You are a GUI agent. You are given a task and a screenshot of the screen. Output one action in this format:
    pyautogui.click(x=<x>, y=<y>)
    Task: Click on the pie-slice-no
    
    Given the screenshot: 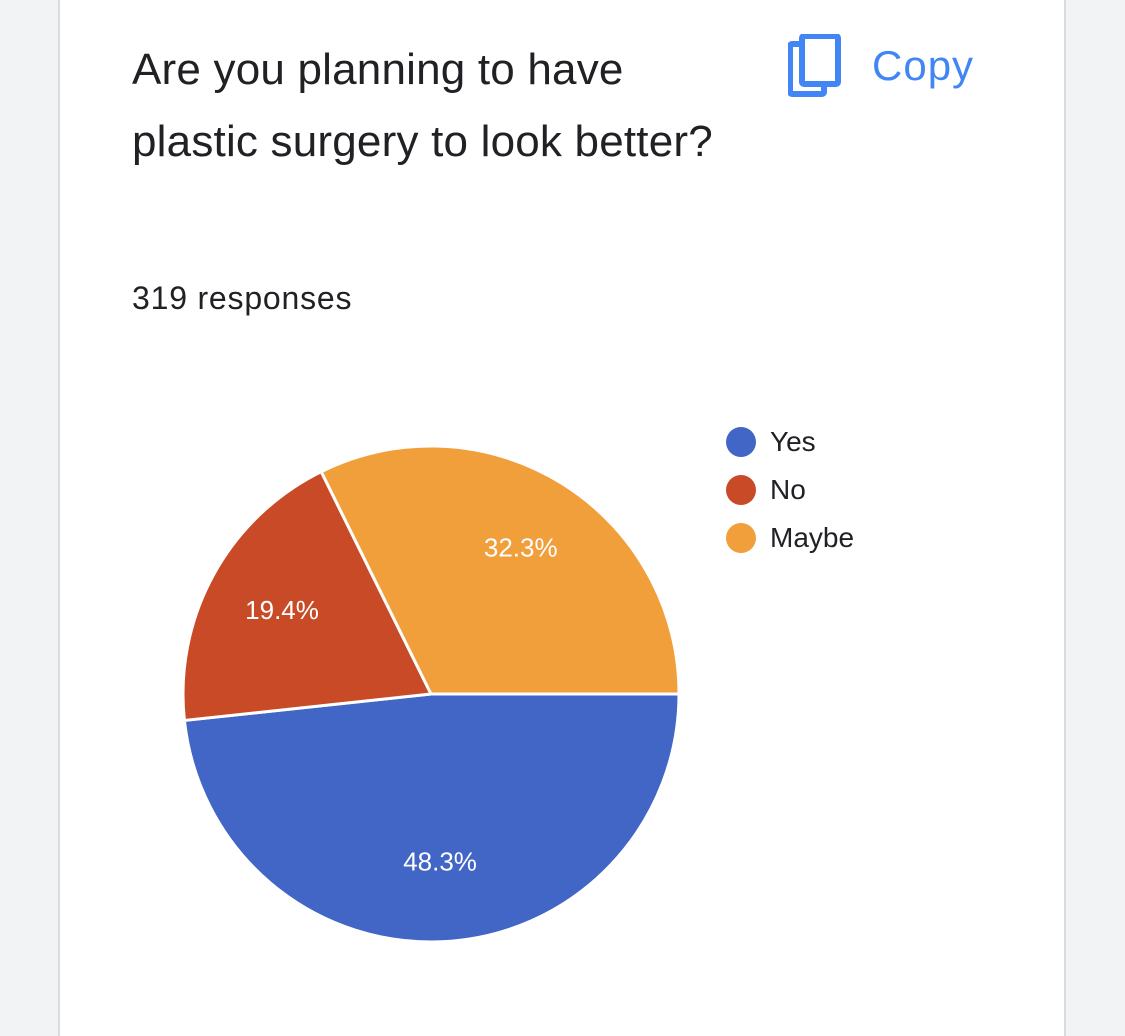 What is the action you would take?
    pyautogui.click(x=307, y=596)
    